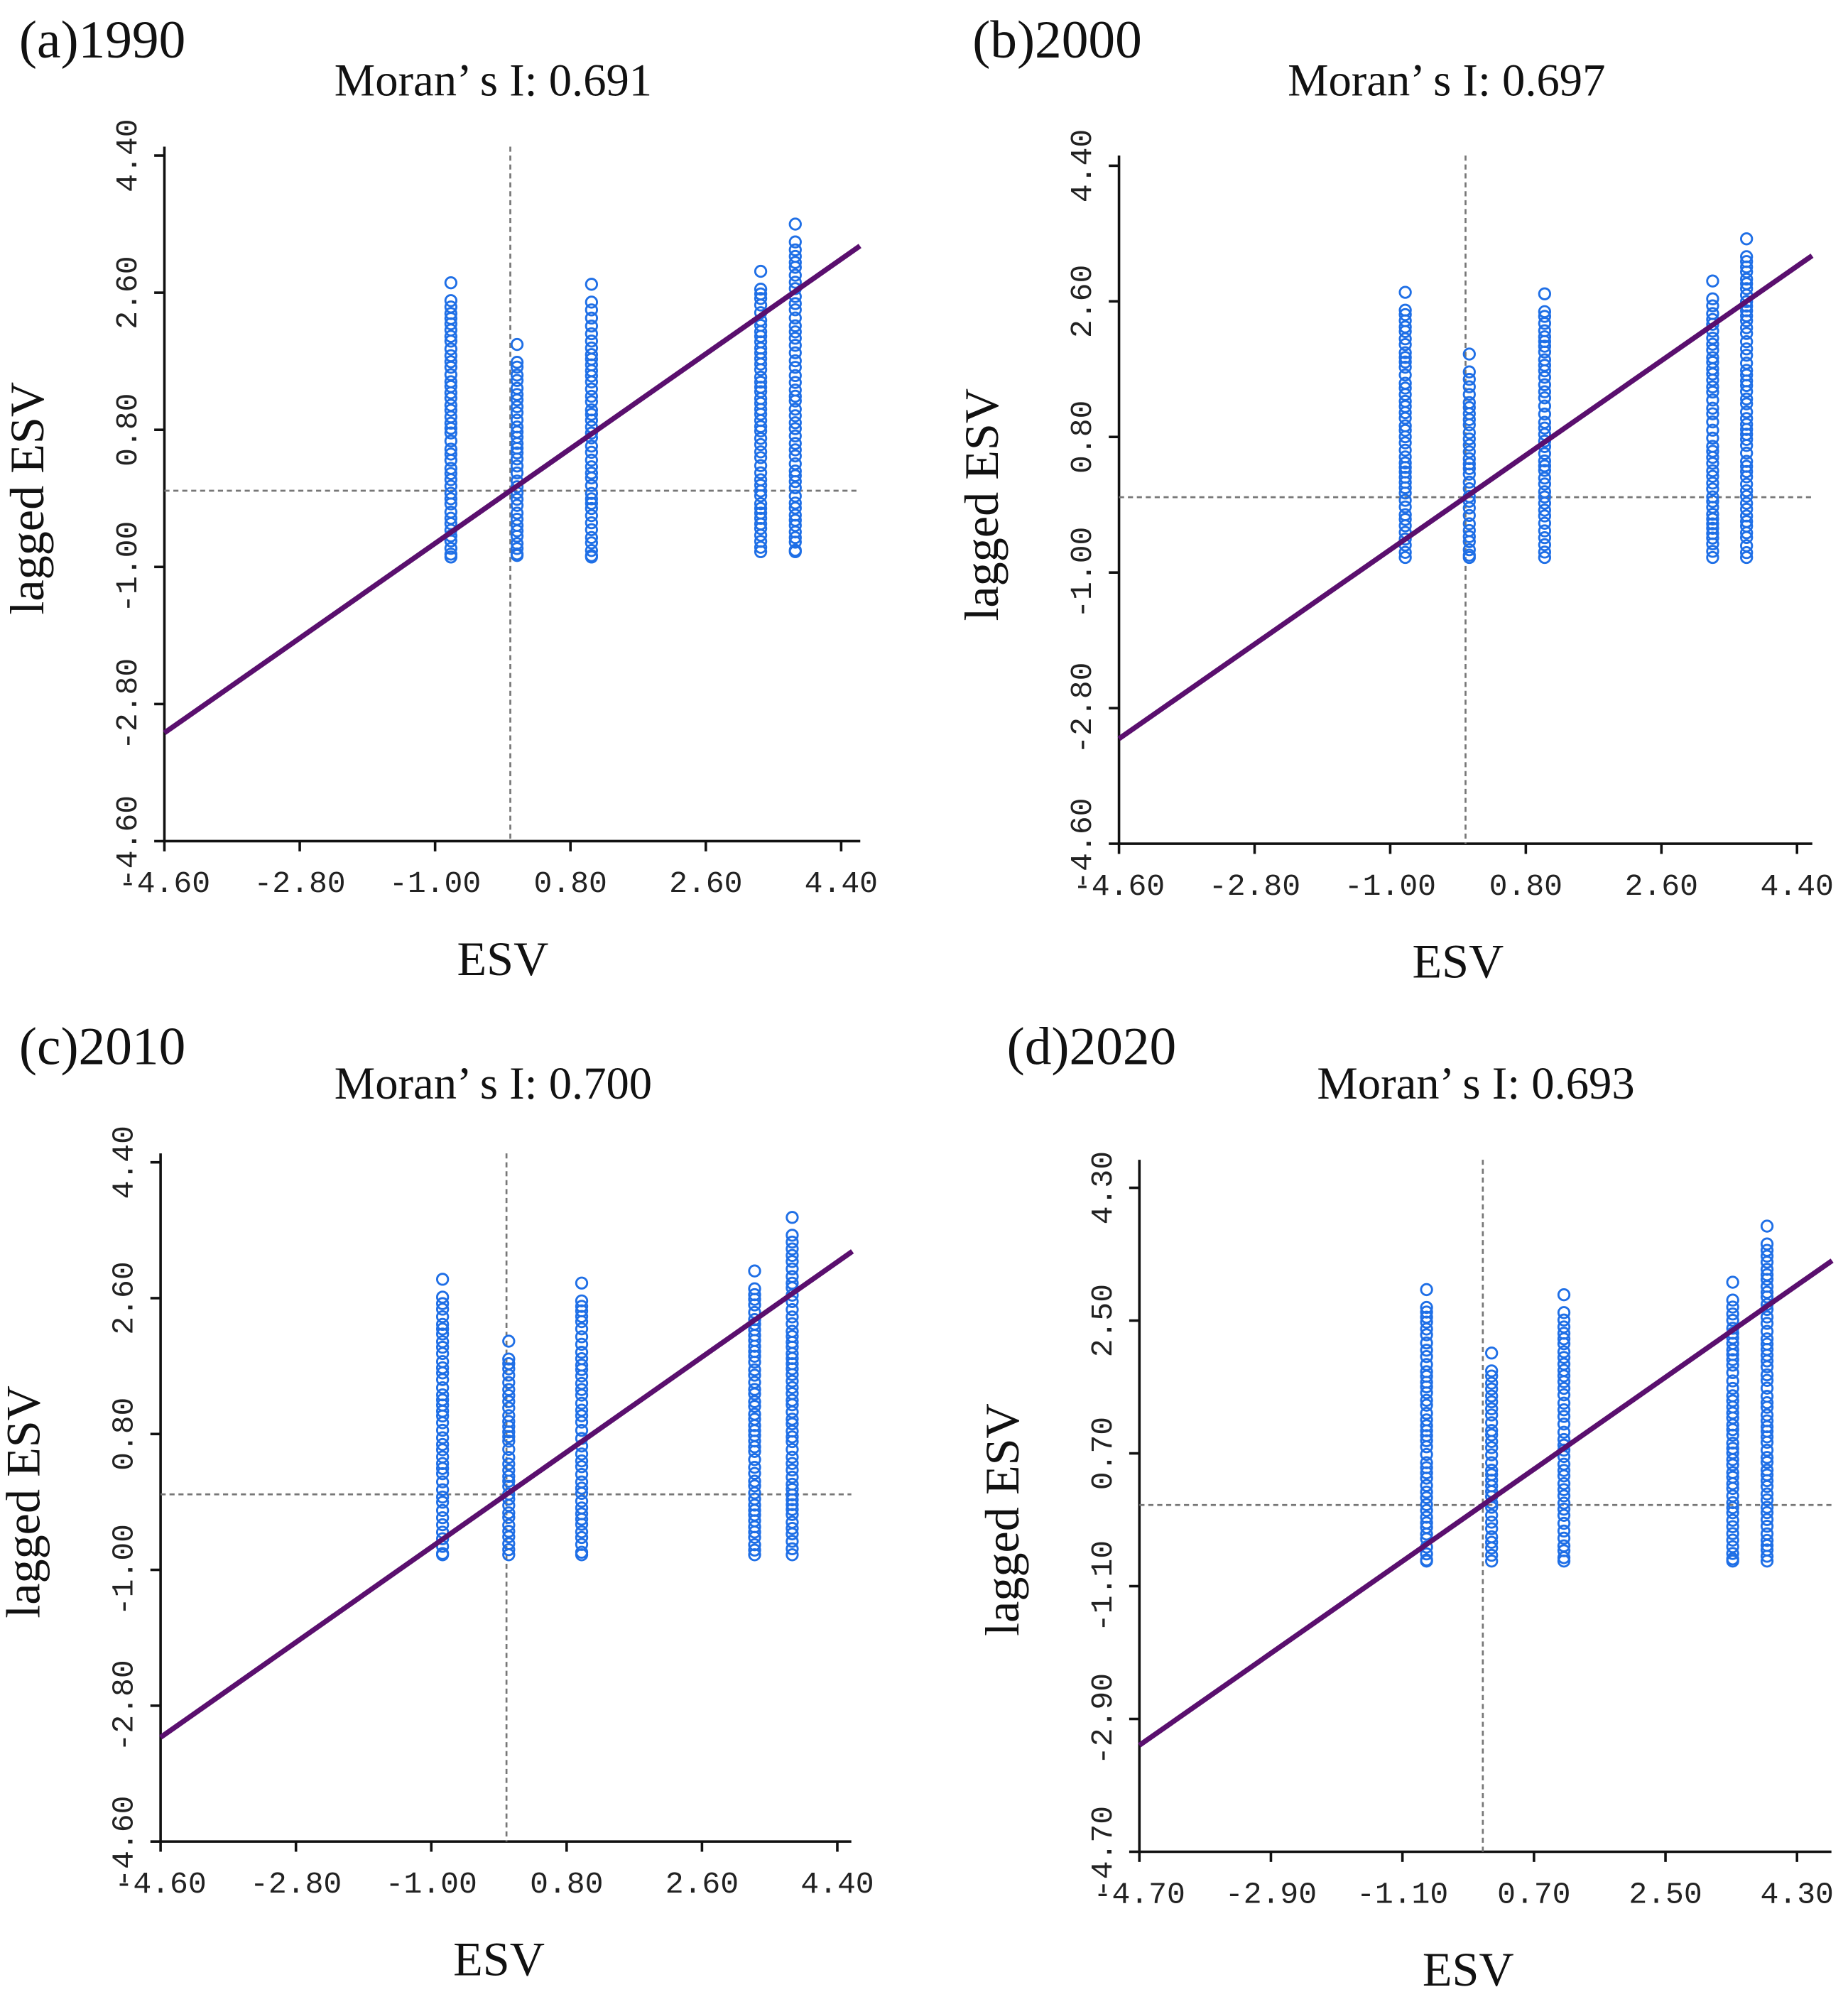  What do you see at coordinates (1082, 437) in the screenshot?
I see `y-tick-label: 0.80` at bounding box center [1082, 437].